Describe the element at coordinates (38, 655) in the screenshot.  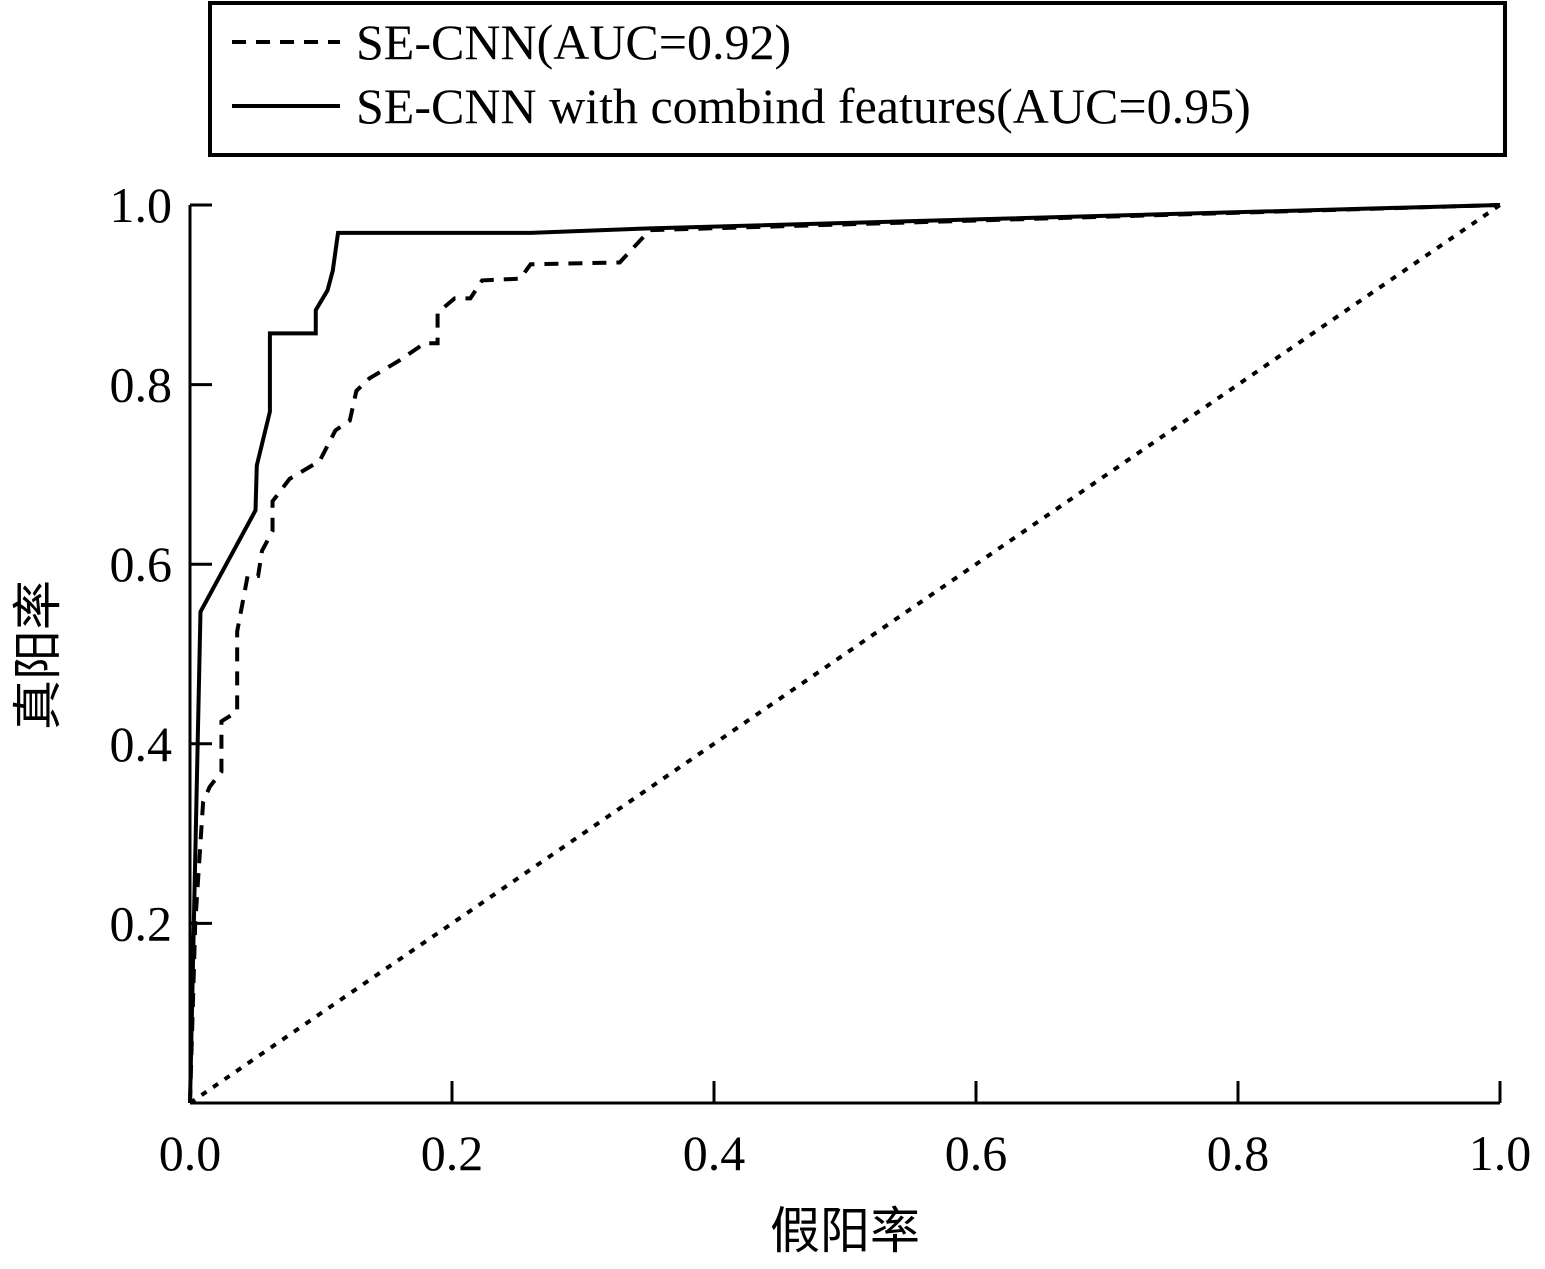
I see `y-axis-label: 真阳率` at that location.